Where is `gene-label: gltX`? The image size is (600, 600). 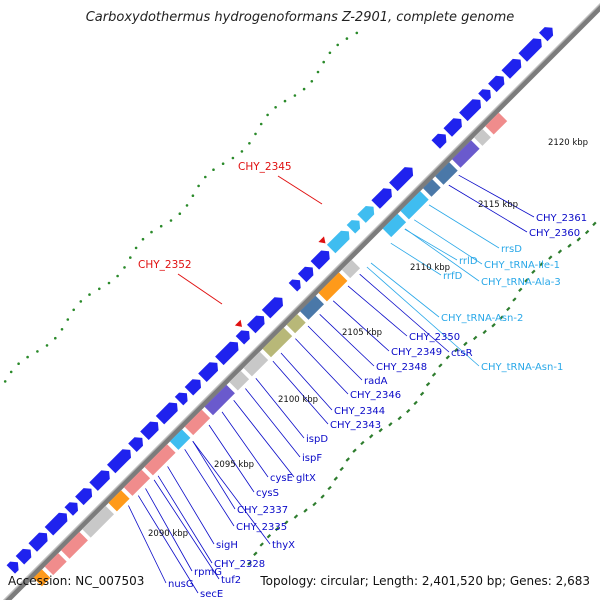
gene-label: gltX is located at coordinates (306, 478).